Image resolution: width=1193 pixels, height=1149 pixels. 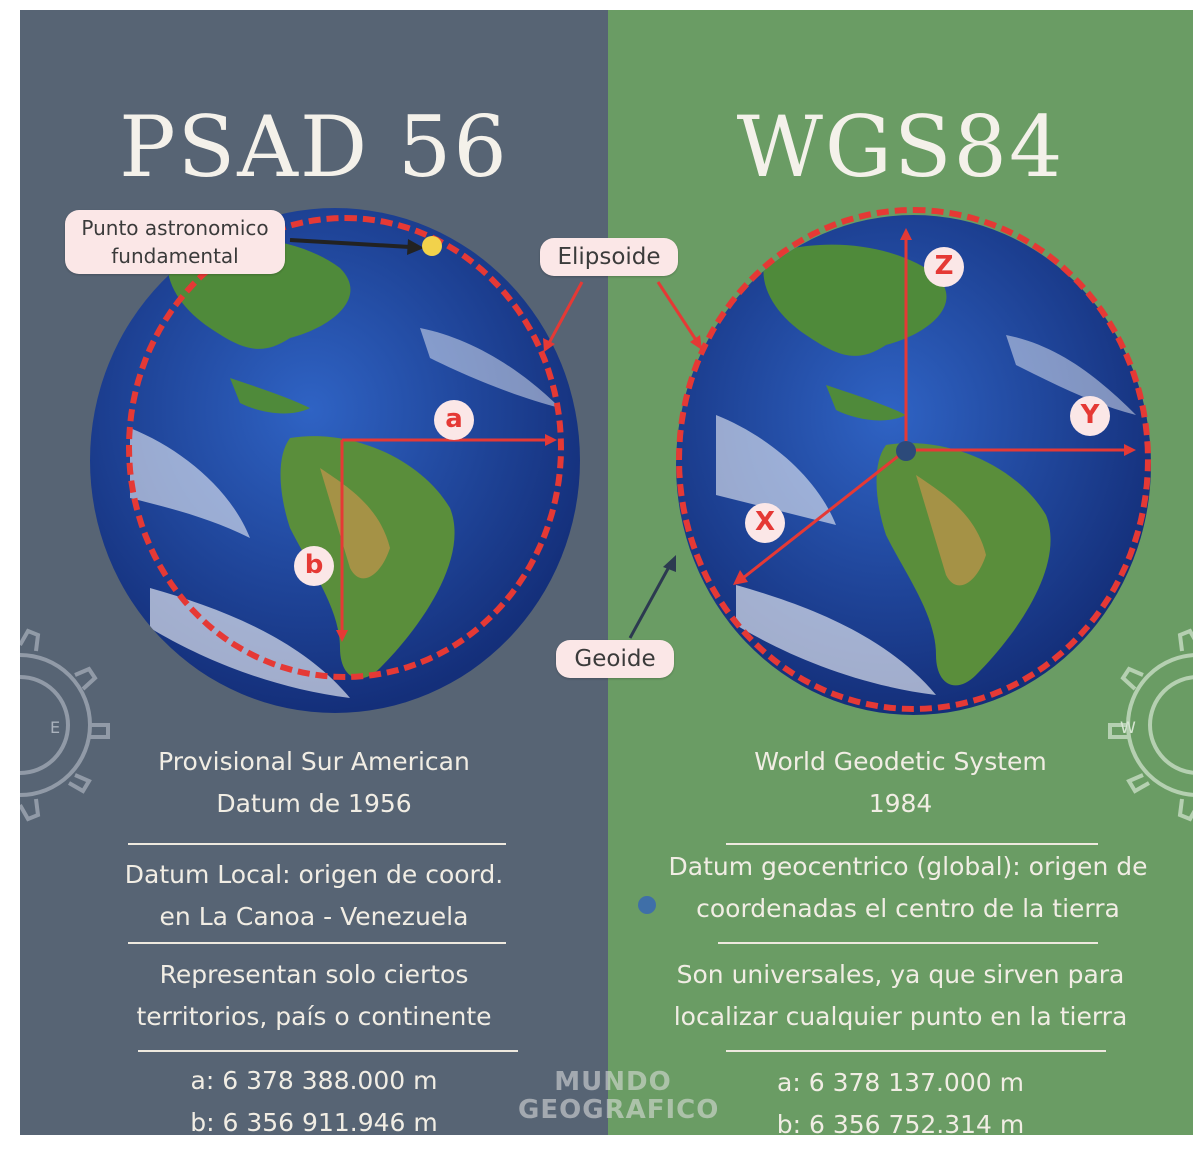 What do you see at coordinates (314, 783) in the screenshot?
I see `psad56-name: Provisional Sur American Datum de 1956` at bounding box center [314, 783].